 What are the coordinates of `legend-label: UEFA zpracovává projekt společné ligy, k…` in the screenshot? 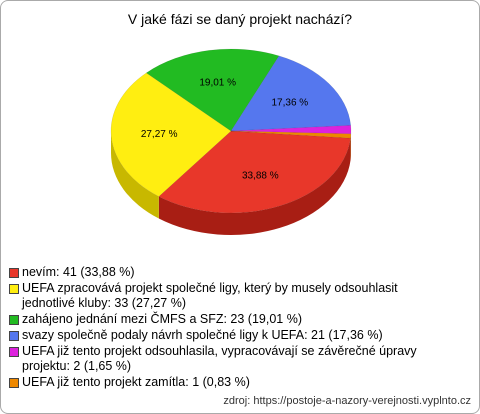 It's located at (210, 295).